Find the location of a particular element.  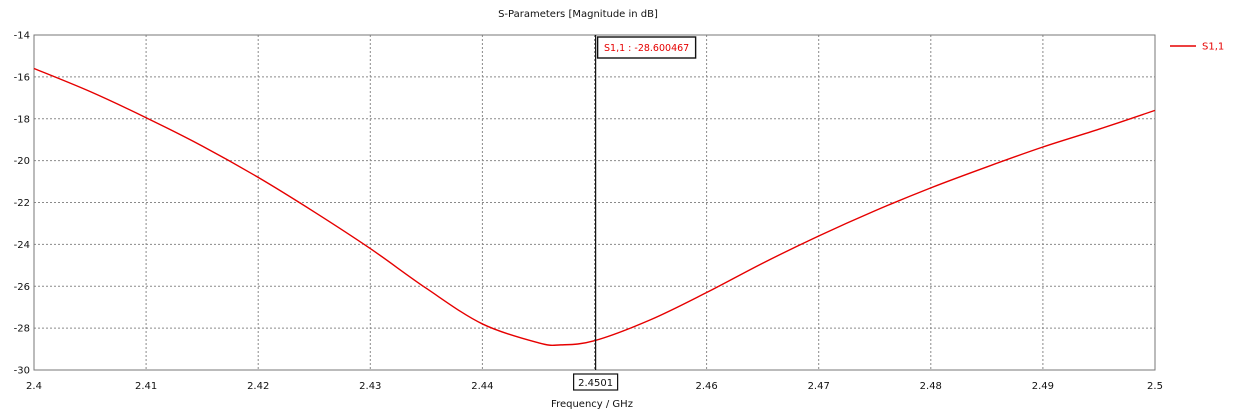

x-tick-label: 2.44 is located at coordinates (482, 386).